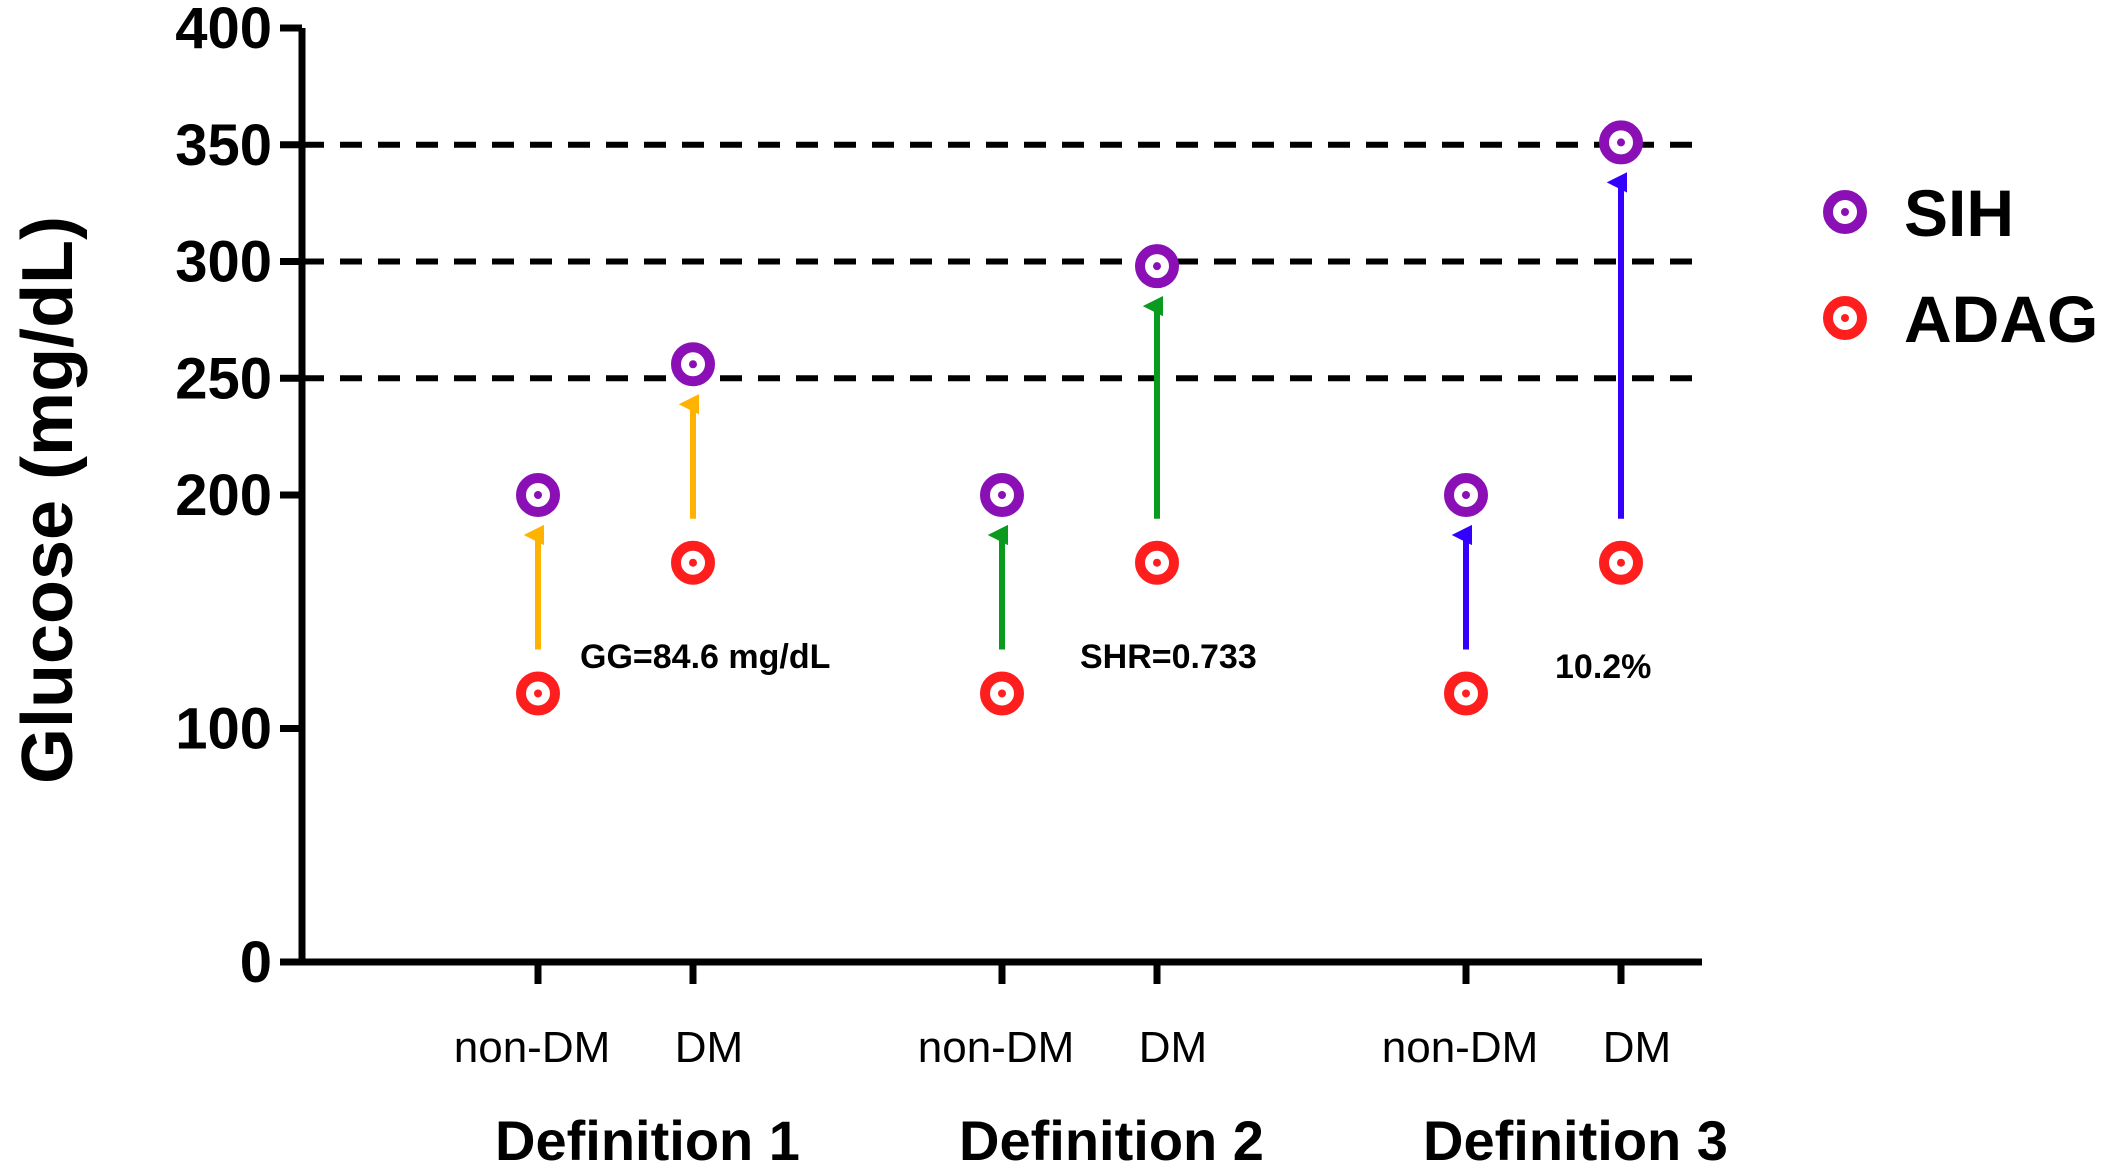 This screenshot has width=2124, height=1175. I want to click on group-label-3: Definition 3, so click(1575, 1140).